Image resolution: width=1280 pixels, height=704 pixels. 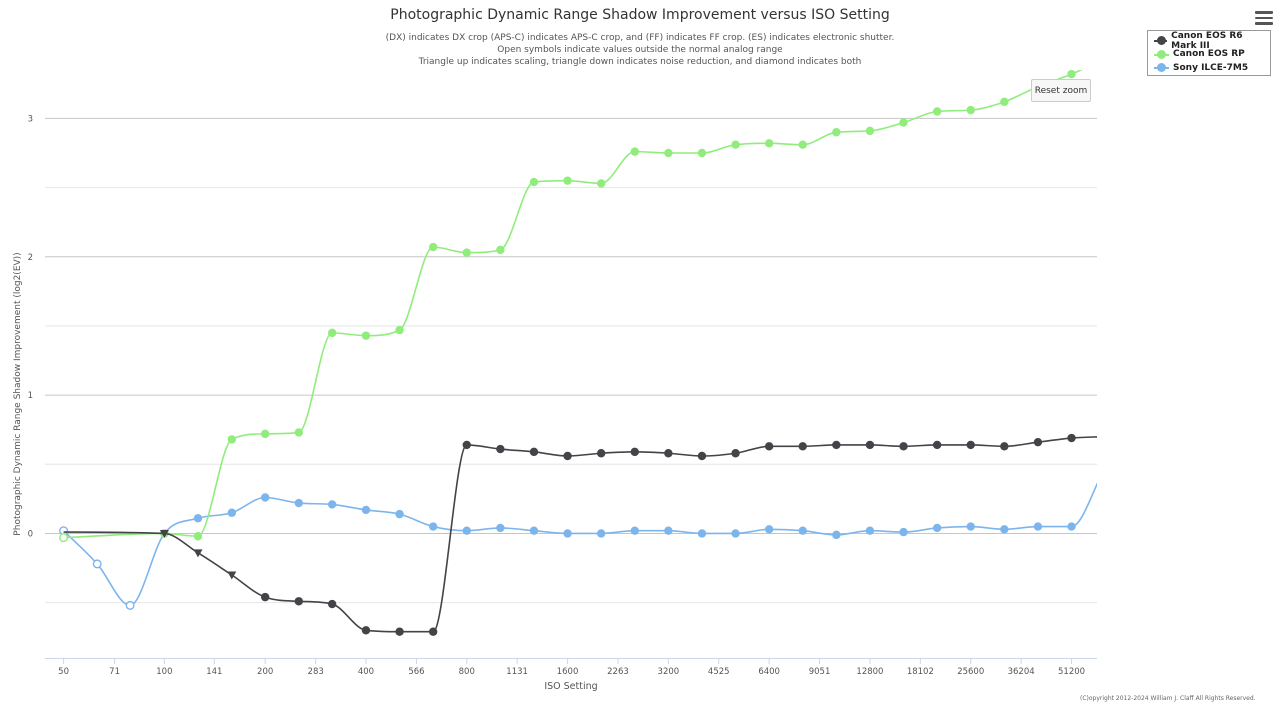 I want to click on x-tick-label: 3200, so click(x=669, y=672).